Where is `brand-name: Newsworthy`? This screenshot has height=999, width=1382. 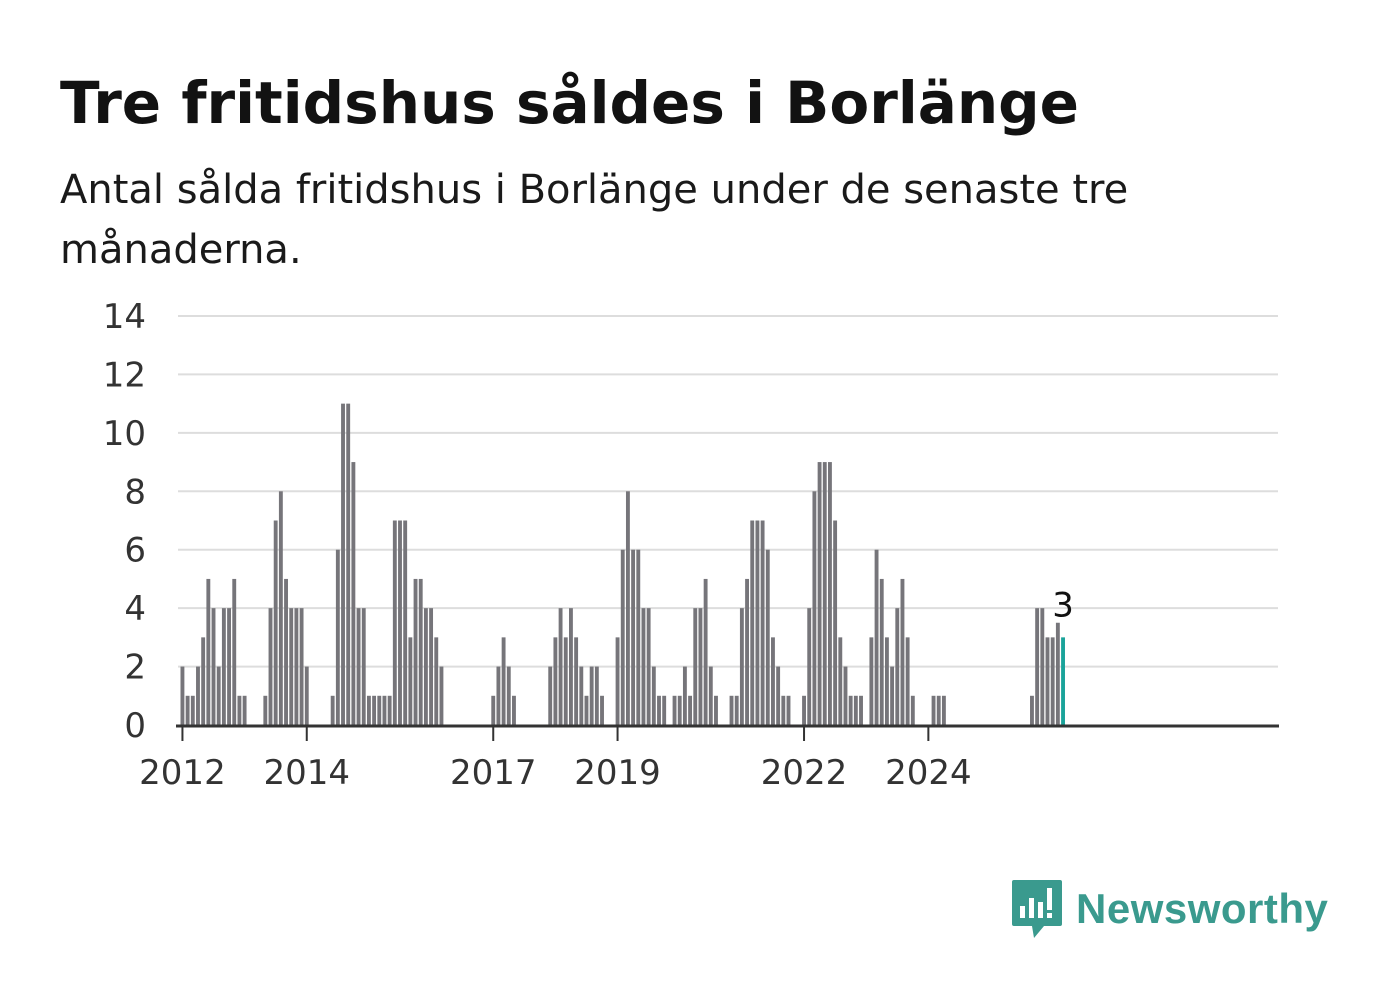 brand-name: Newsworthy is located at coordinates (1202, 908).